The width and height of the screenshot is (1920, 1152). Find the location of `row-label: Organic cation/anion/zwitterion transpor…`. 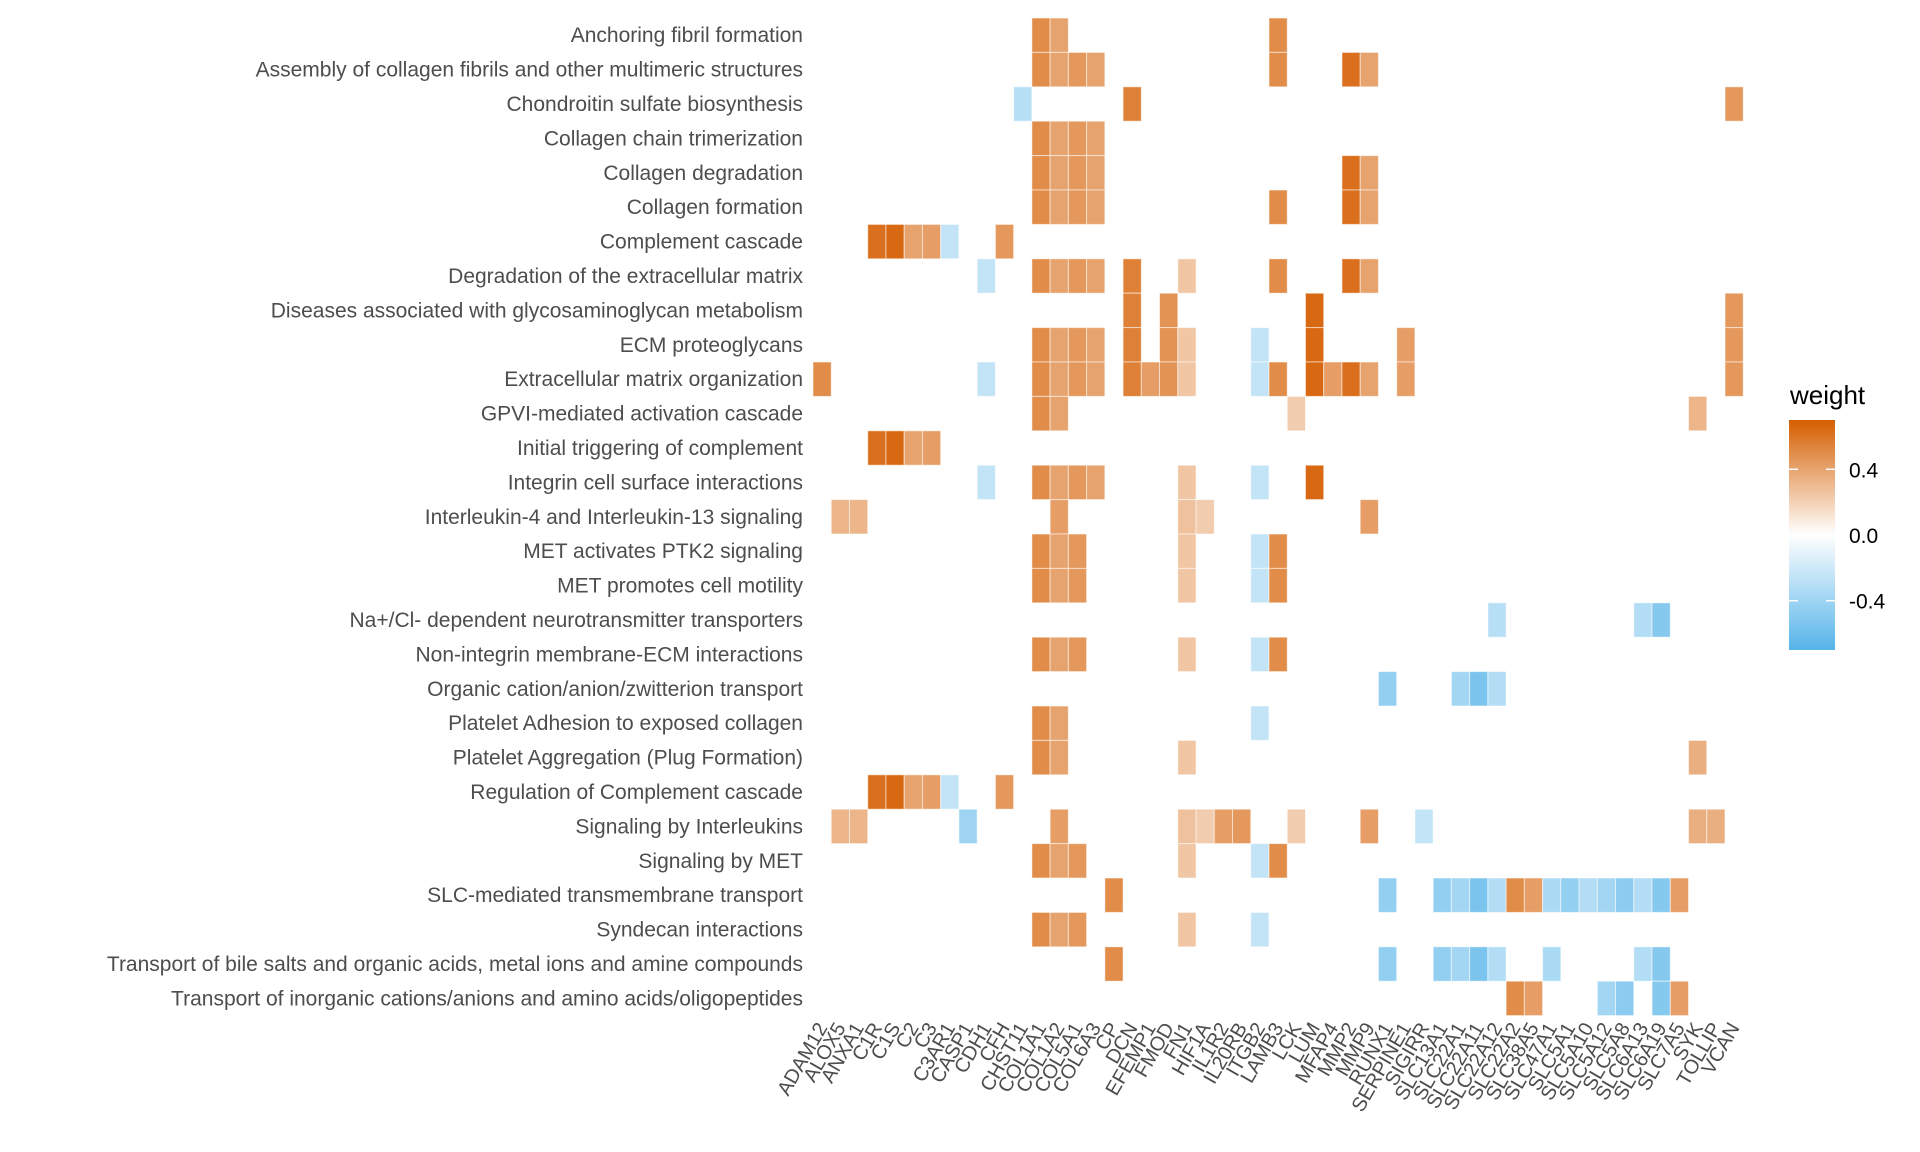

row-label: Organic cation/anion/zwitterion transpor… is located at coordinates (615, 689).